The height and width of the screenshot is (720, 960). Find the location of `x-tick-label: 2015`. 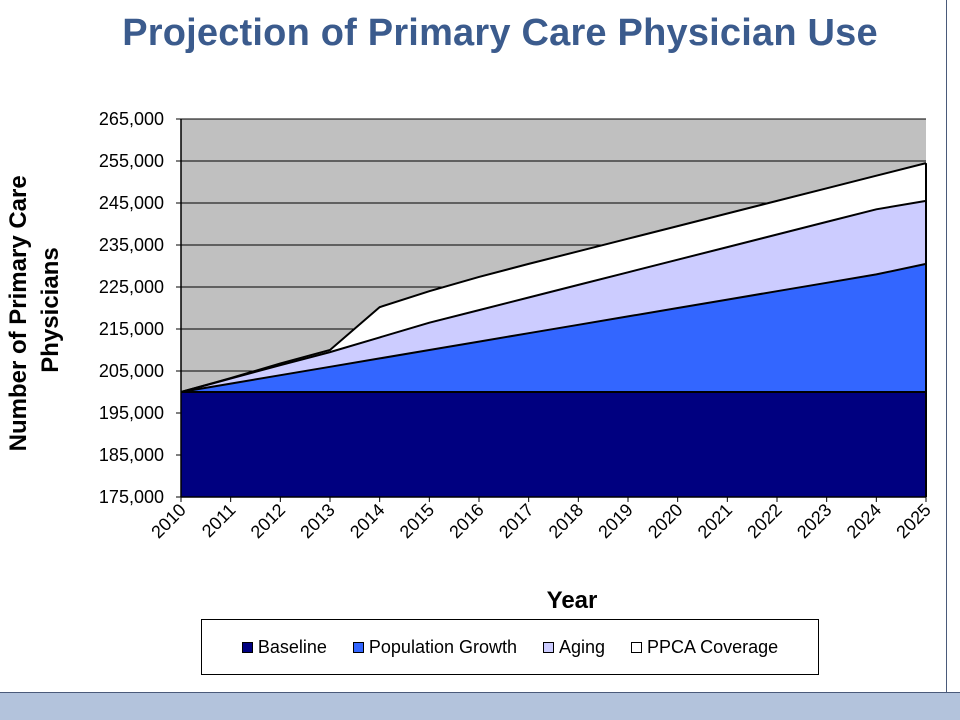

x-tick-label: 2015 is located at coordinates (417, 521).